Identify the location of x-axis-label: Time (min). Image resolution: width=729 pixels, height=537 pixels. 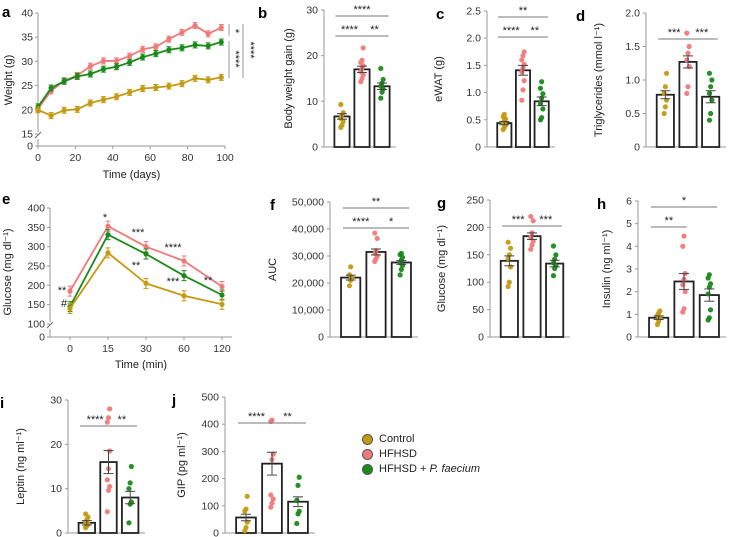
(141, 365).